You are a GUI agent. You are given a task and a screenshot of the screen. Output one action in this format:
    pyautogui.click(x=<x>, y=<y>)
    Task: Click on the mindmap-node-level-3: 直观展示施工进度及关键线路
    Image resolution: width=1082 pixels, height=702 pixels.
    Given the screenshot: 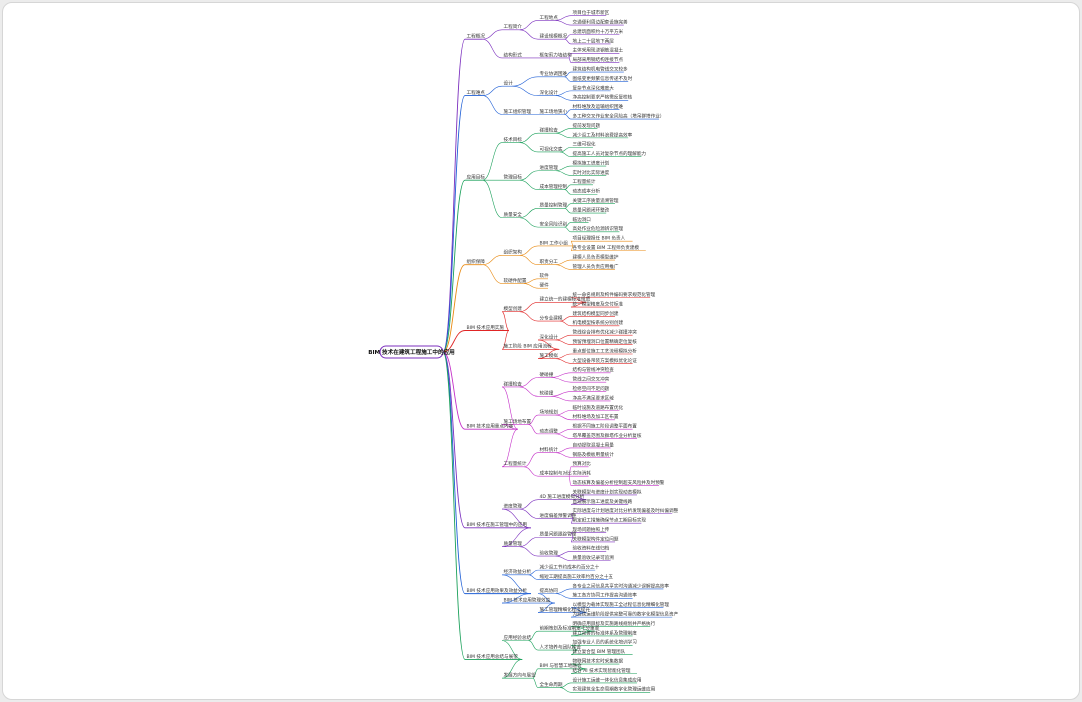 What is the action you would take?
    pyautogui.click(x=603, y=501)
    